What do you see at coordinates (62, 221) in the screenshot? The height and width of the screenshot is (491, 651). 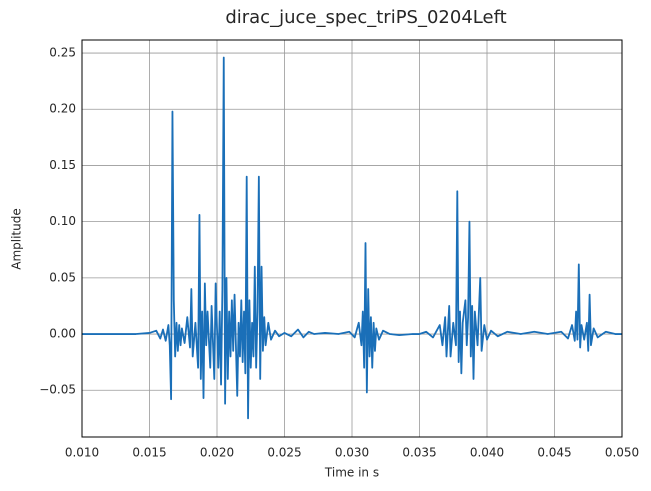 I see `y-tick-label: 0.10` at bounding box center [62, 221].